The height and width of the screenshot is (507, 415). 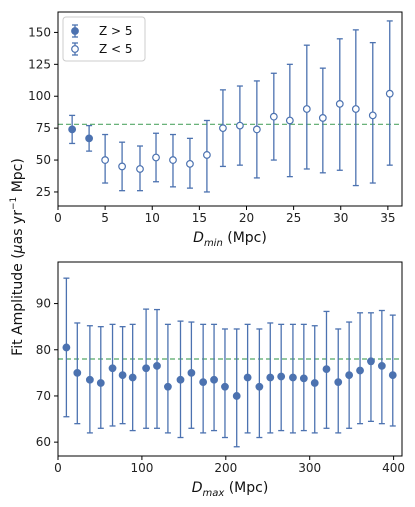 What do you see at coordinates (213, 243) in the screenshot?
I see `x-axis-label-sub: min` at bounding box center [213, 243].